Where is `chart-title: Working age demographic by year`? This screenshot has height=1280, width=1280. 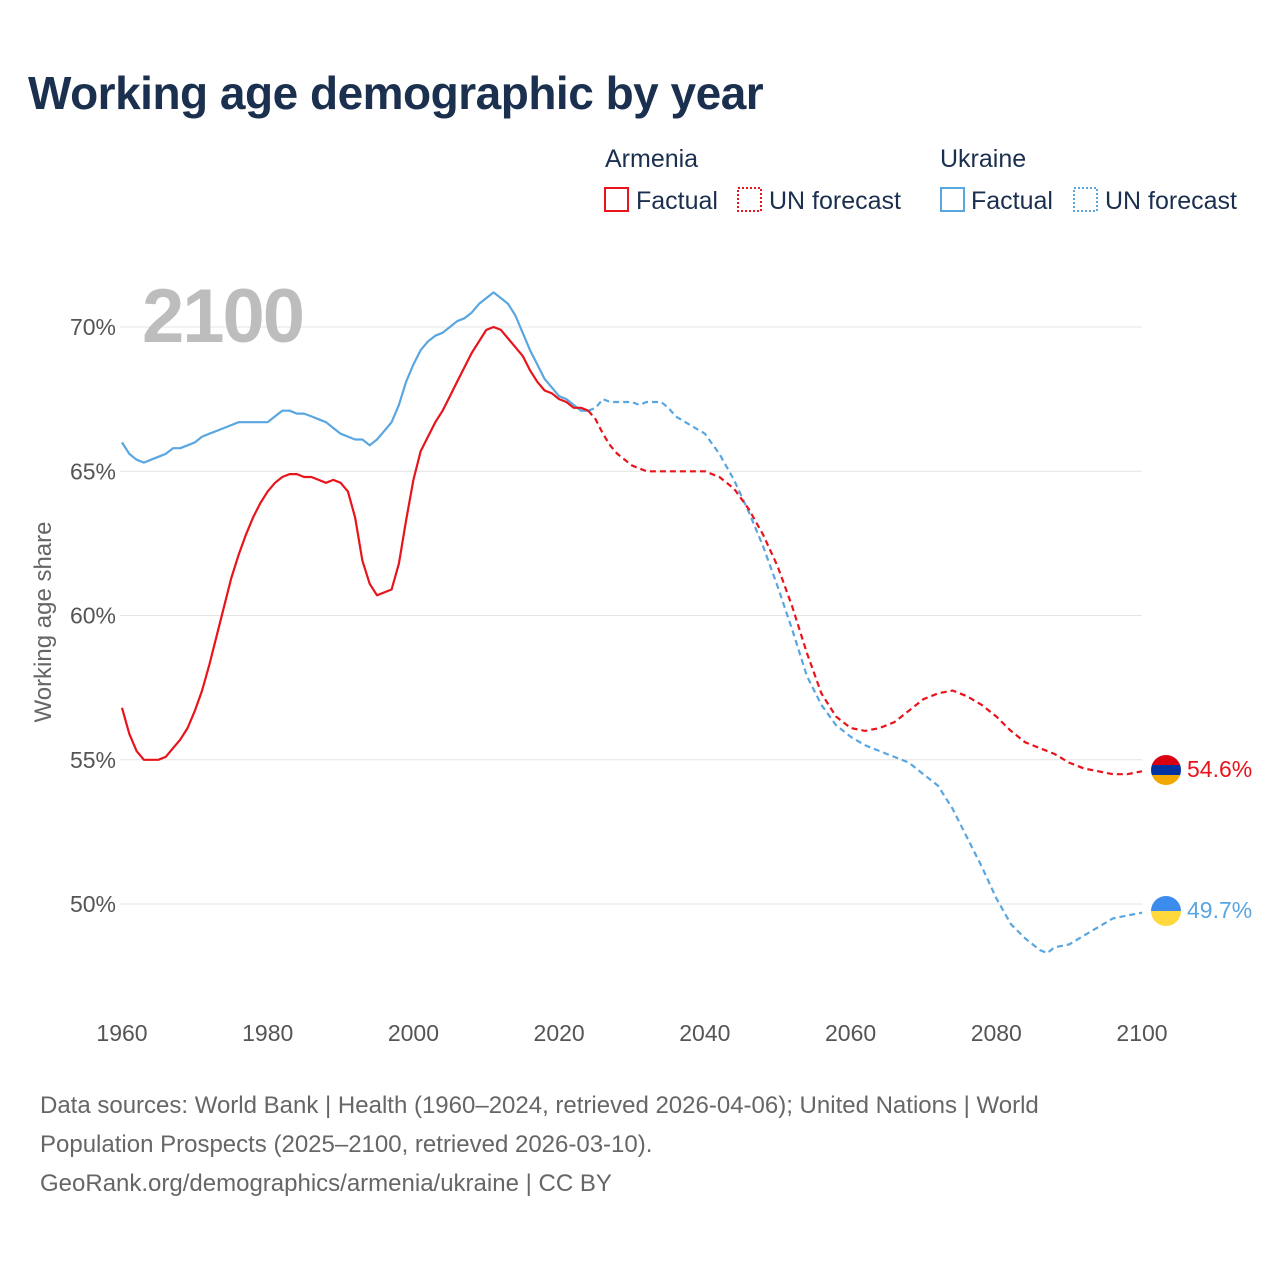 chart-title: Working age demographic by year is located at coordinates (396, 93).